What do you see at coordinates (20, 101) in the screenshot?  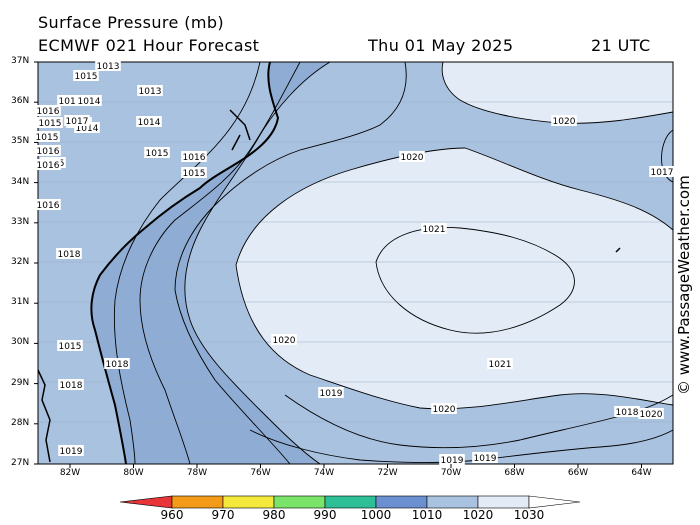 I see `latitude-label: 36N` at bounding box center [20, 101].